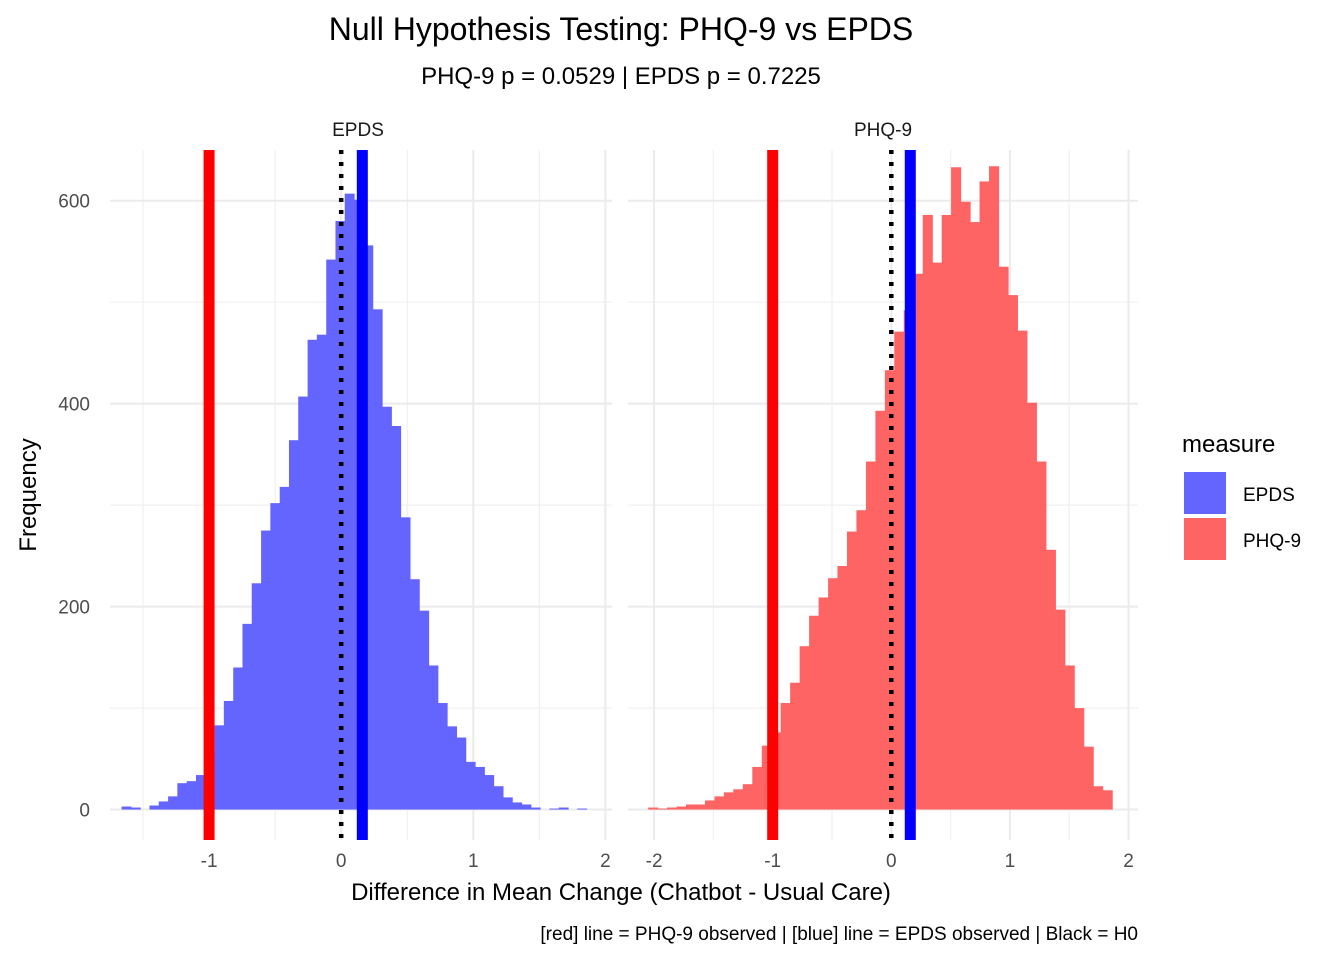  What do you see at coordinates (84, 811) in the screenshot?
I see `y-tick-label: 0` at bounding box center [84, 811].